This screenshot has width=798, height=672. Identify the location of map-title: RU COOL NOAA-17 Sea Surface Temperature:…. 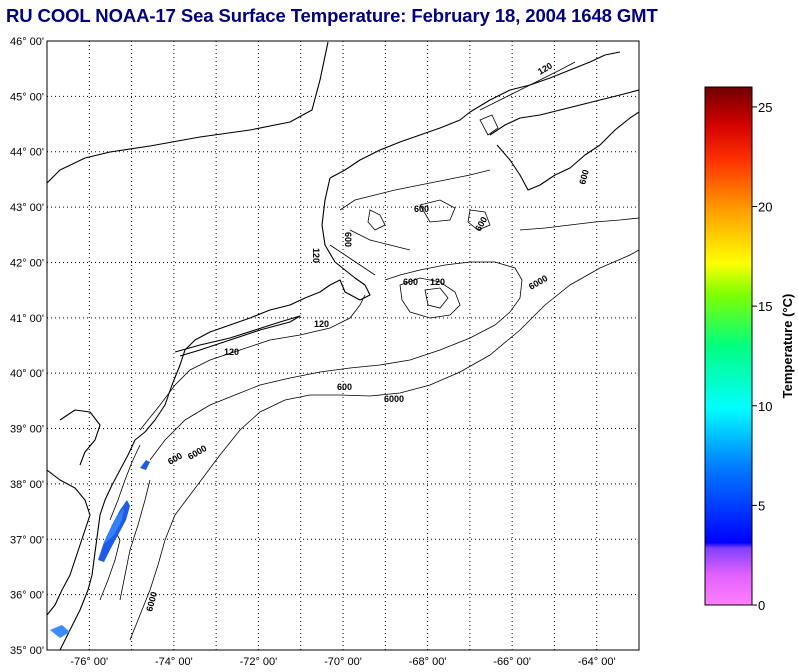
(332, 15).